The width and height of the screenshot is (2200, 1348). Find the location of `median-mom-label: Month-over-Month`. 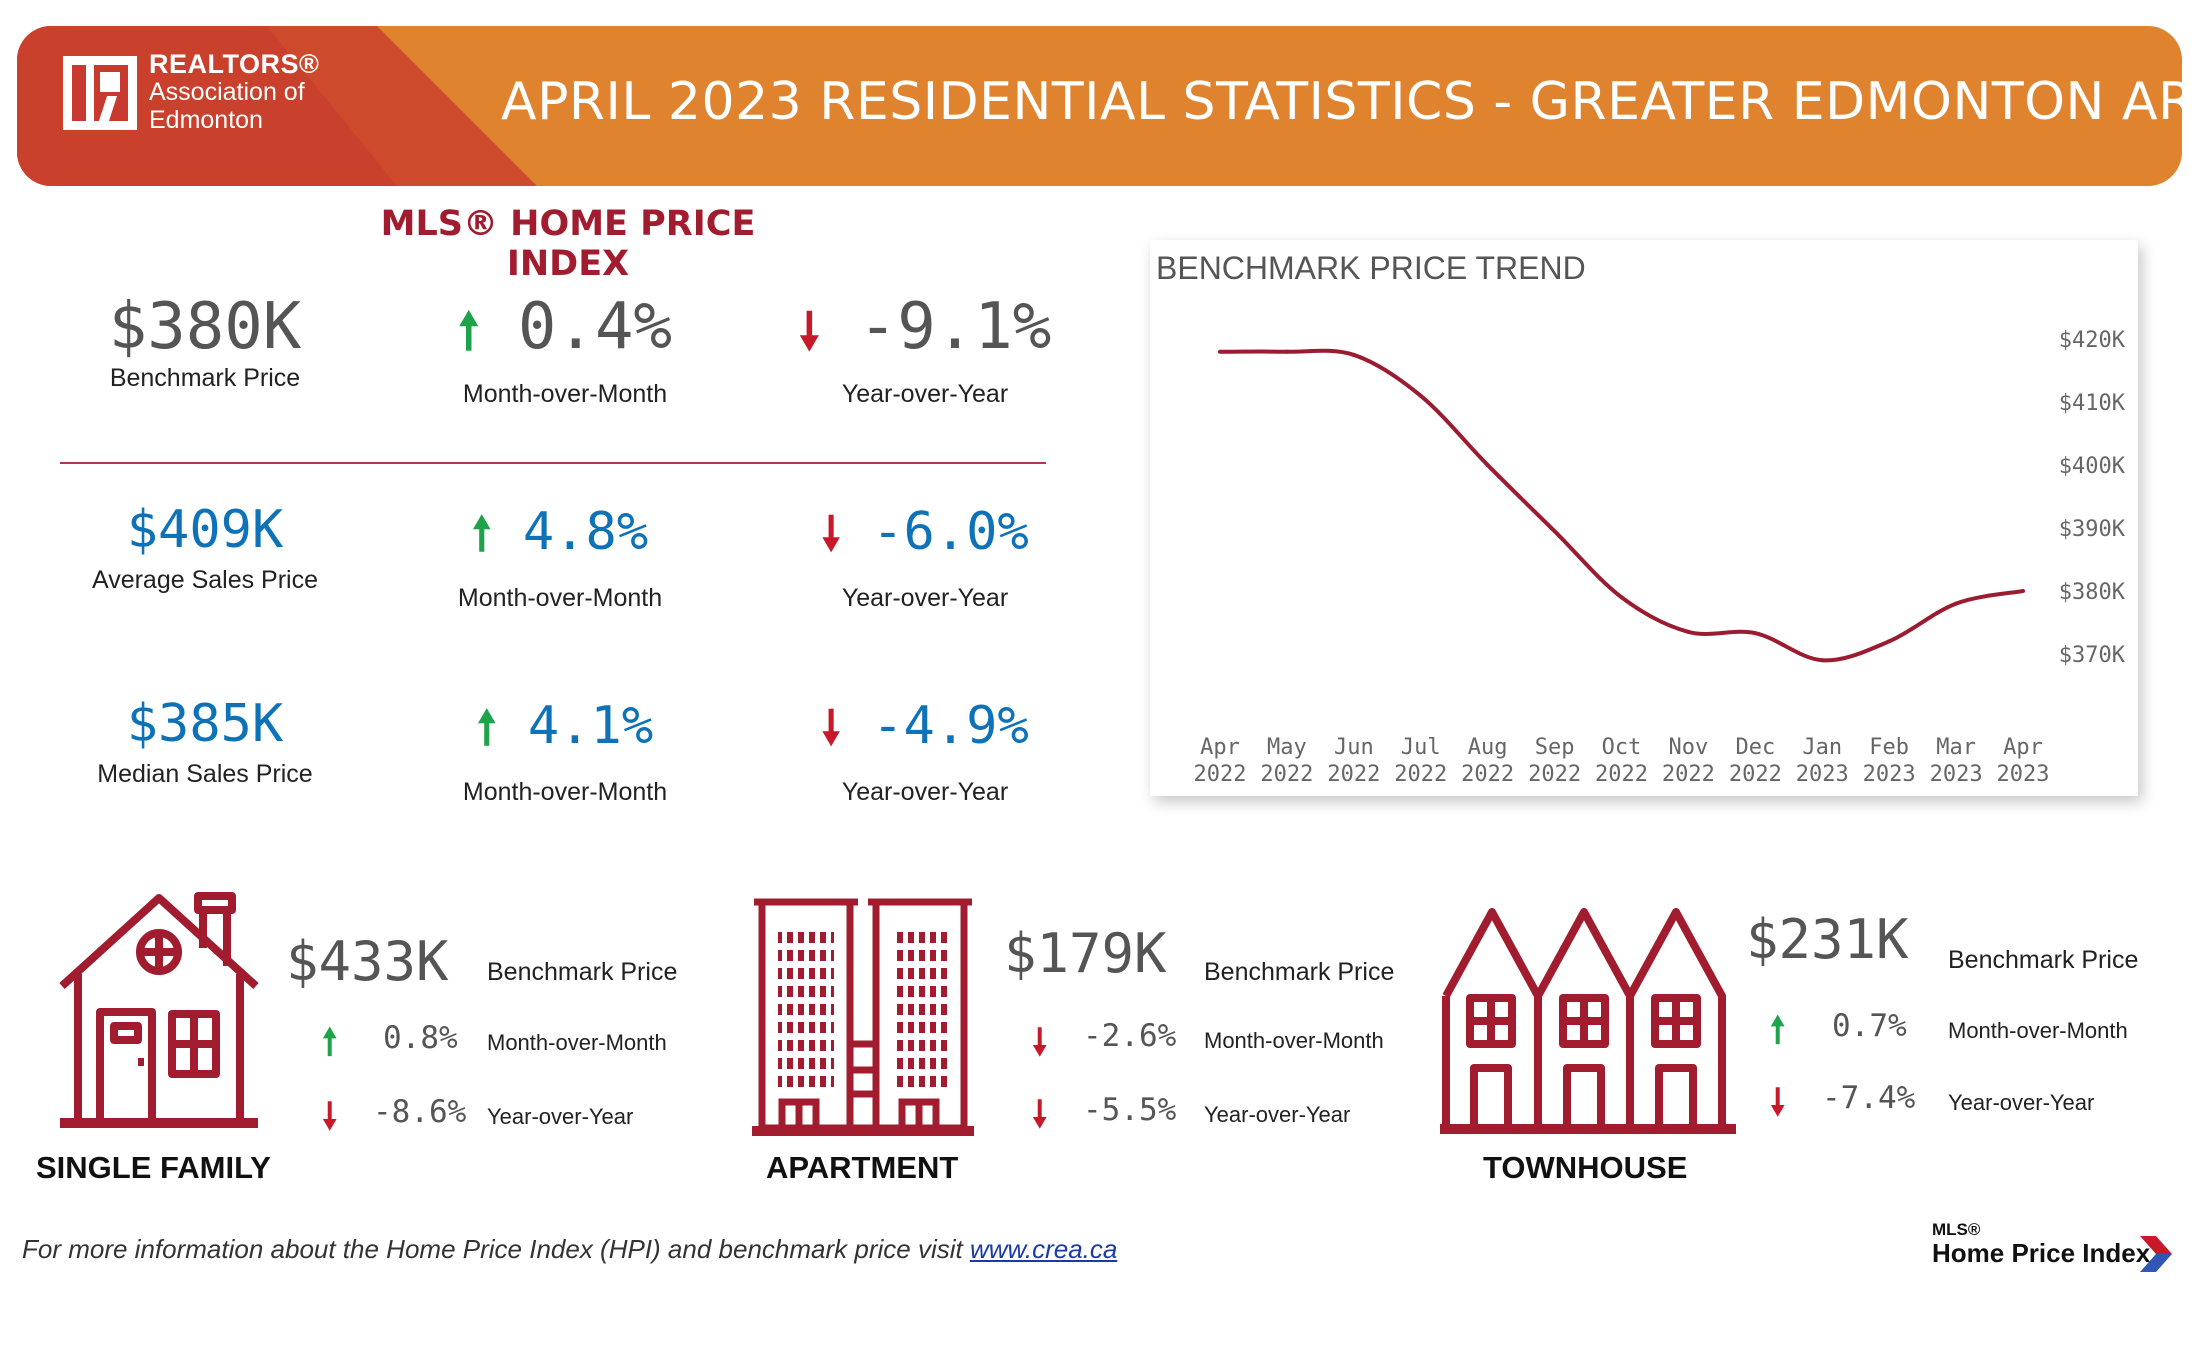

median-mom-label: Month-over-Month is located at coordinates (565, 792).